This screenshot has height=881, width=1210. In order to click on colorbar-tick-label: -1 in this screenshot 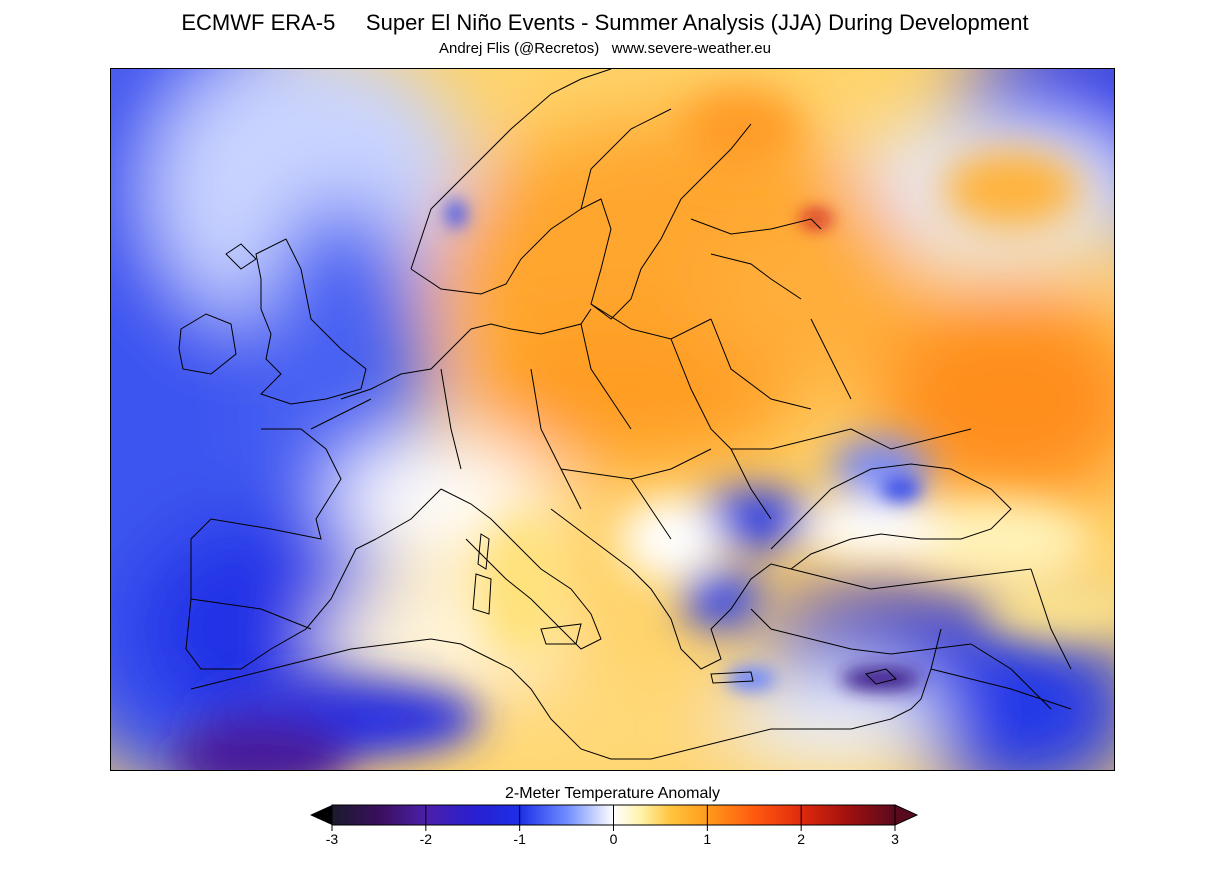, I will do `click(519, 839)`.